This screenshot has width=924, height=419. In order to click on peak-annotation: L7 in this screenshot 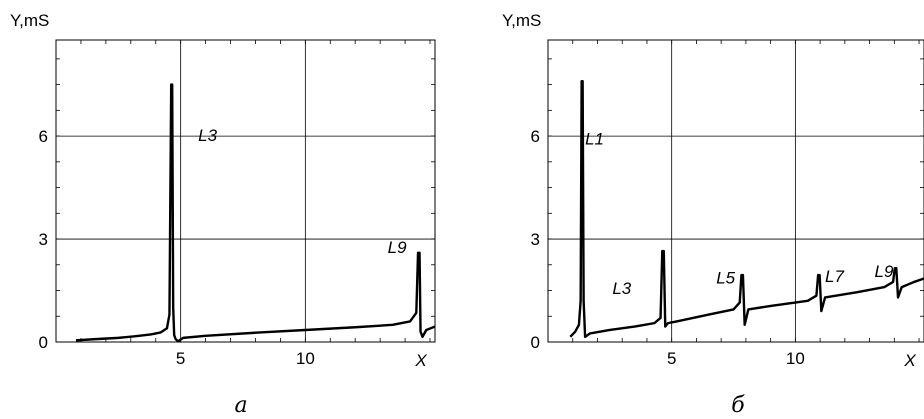, I will do `click(834, 276)`.